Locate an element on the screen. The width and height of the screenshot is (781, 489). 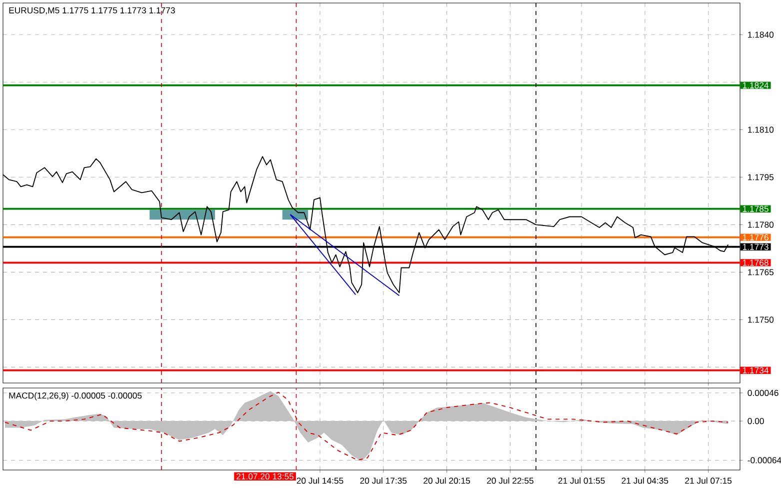
ref-line-label: 1.1824 is located at coordinates (755, 85).